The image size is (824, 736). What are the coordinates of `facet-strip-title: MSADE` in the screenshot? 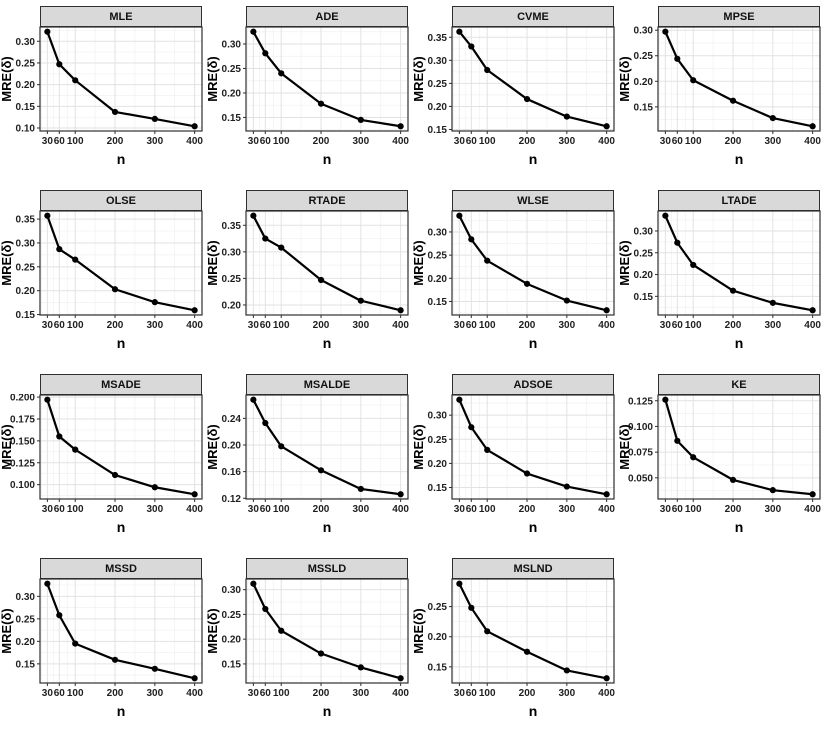 It's located at (121, 384).